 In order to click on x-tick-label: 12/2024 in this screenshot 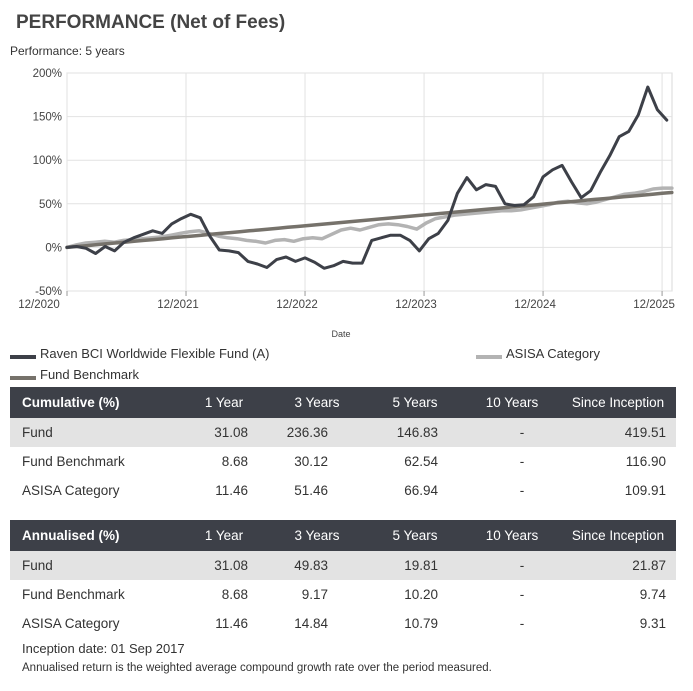, I will do `click(535, 305)`.